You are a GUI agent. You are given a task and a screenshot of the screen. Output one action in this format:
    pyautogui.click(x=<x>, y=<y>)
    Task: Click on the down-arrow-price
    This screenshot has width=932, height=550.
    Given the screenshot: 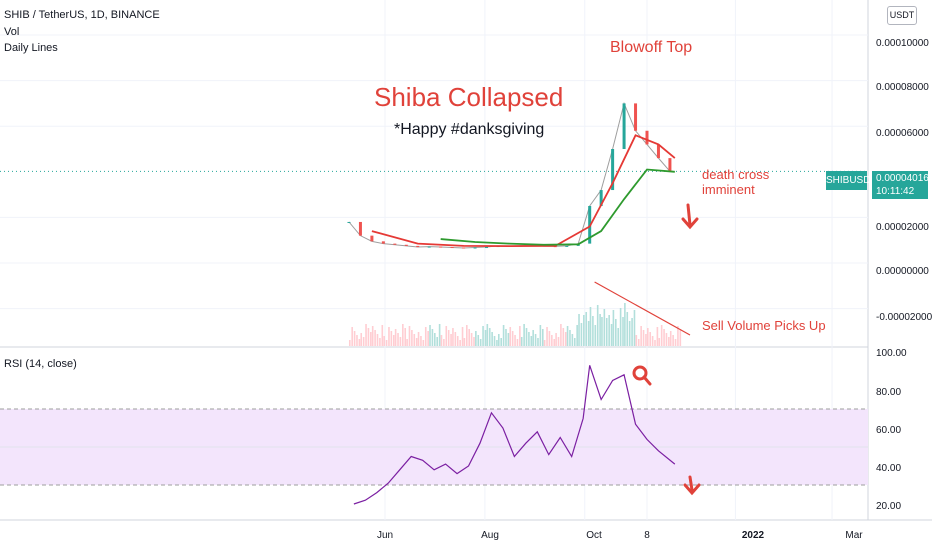 What is the action you would take?
    pyautogui.click(x=690, y=216)
    